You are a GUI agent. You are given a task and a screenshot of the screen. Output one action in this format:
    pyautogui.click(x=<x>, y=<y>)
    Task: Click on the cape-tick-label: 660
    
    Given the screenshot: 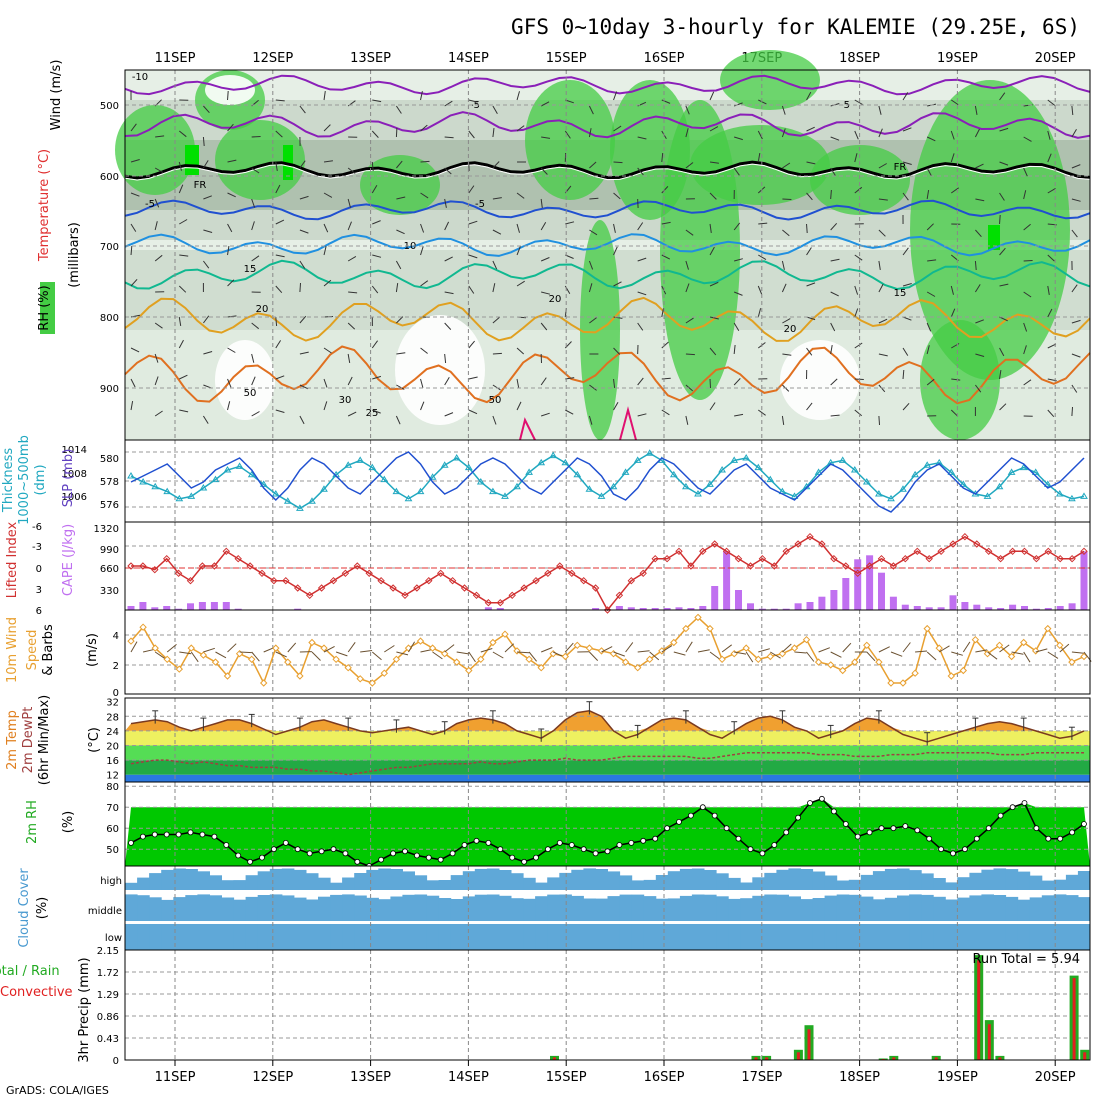 What is the action you would take?
    pyautogui.click(x=109, y=569)
    